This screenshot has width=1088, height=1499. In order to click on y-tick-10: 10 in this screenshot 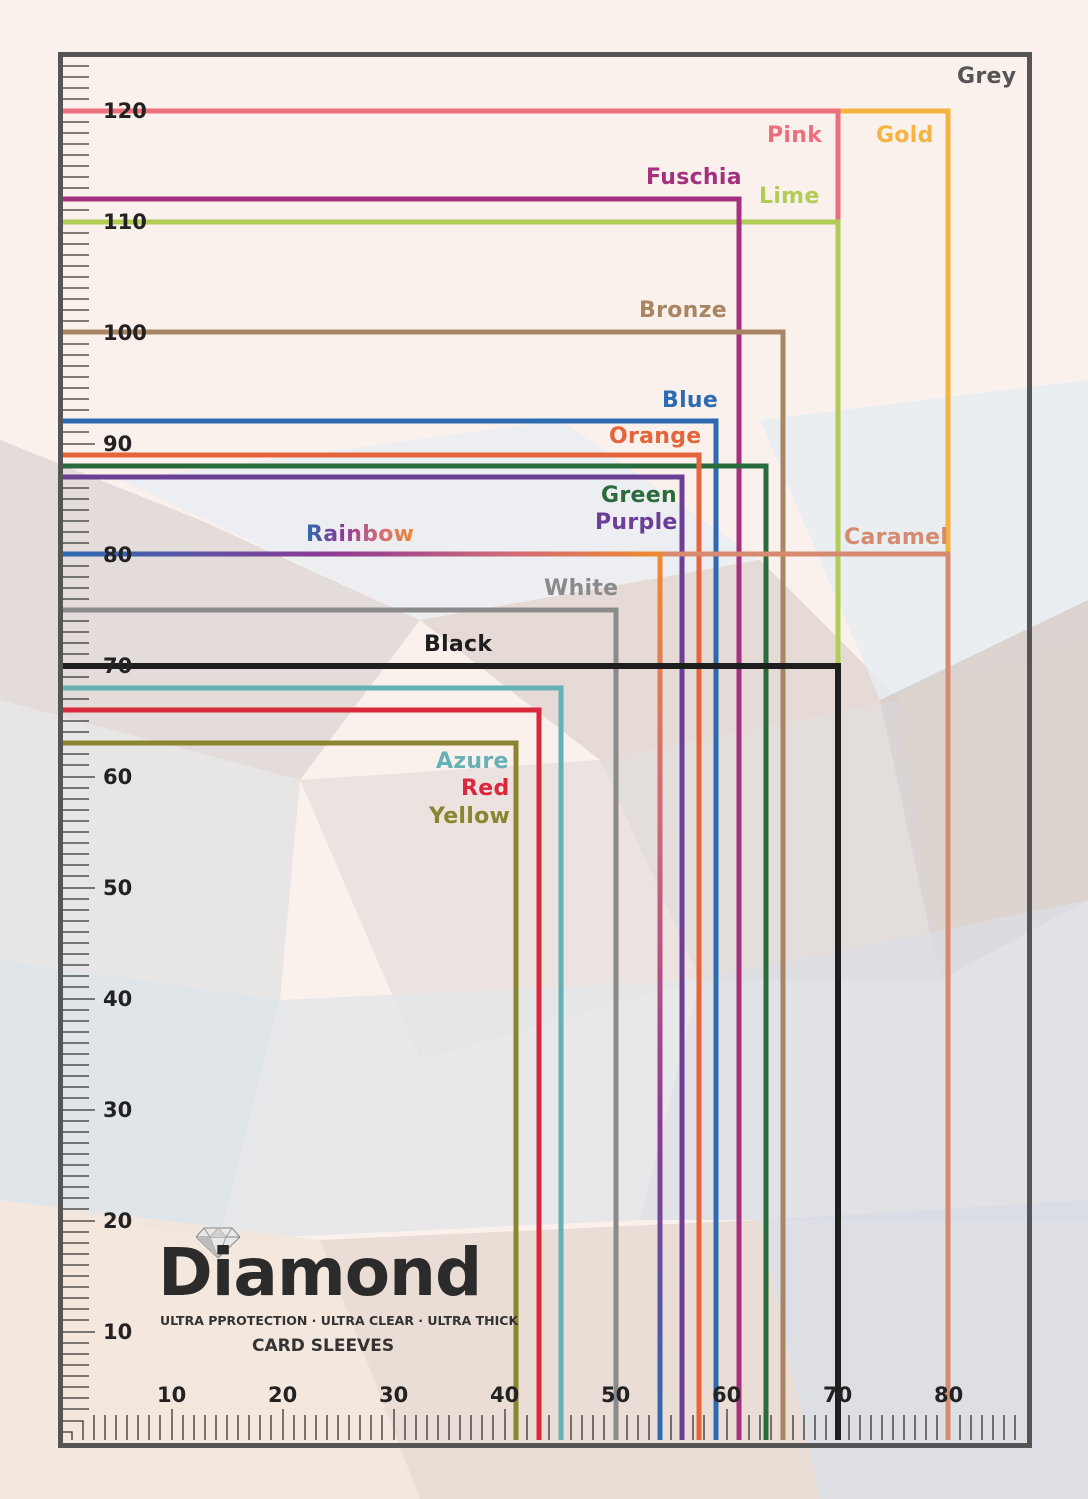, I will do `click(118, 1332)`.